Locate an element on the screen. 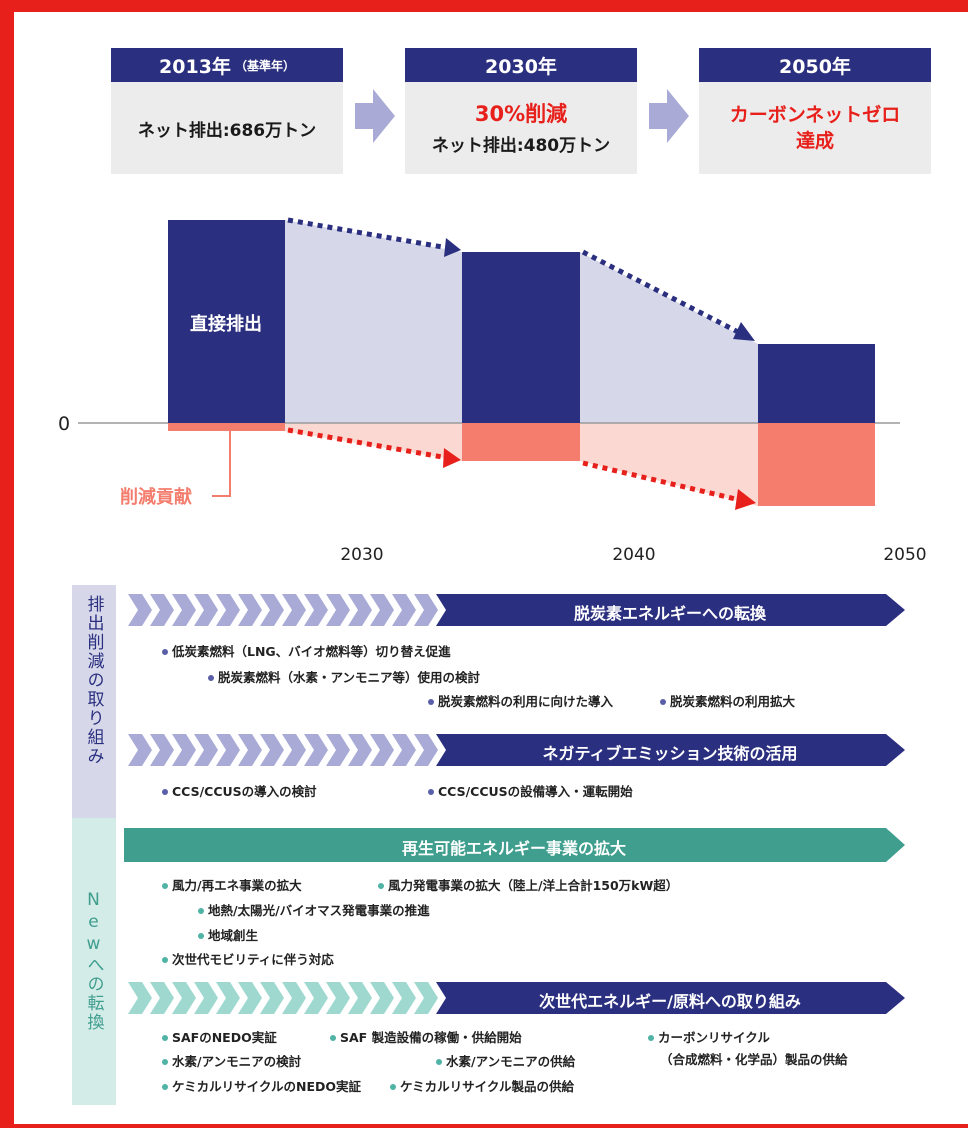 Image resolution: width=968 pixels, height=1128 pixels. reduction-bar-2030 is located at coordinates (521, 442).